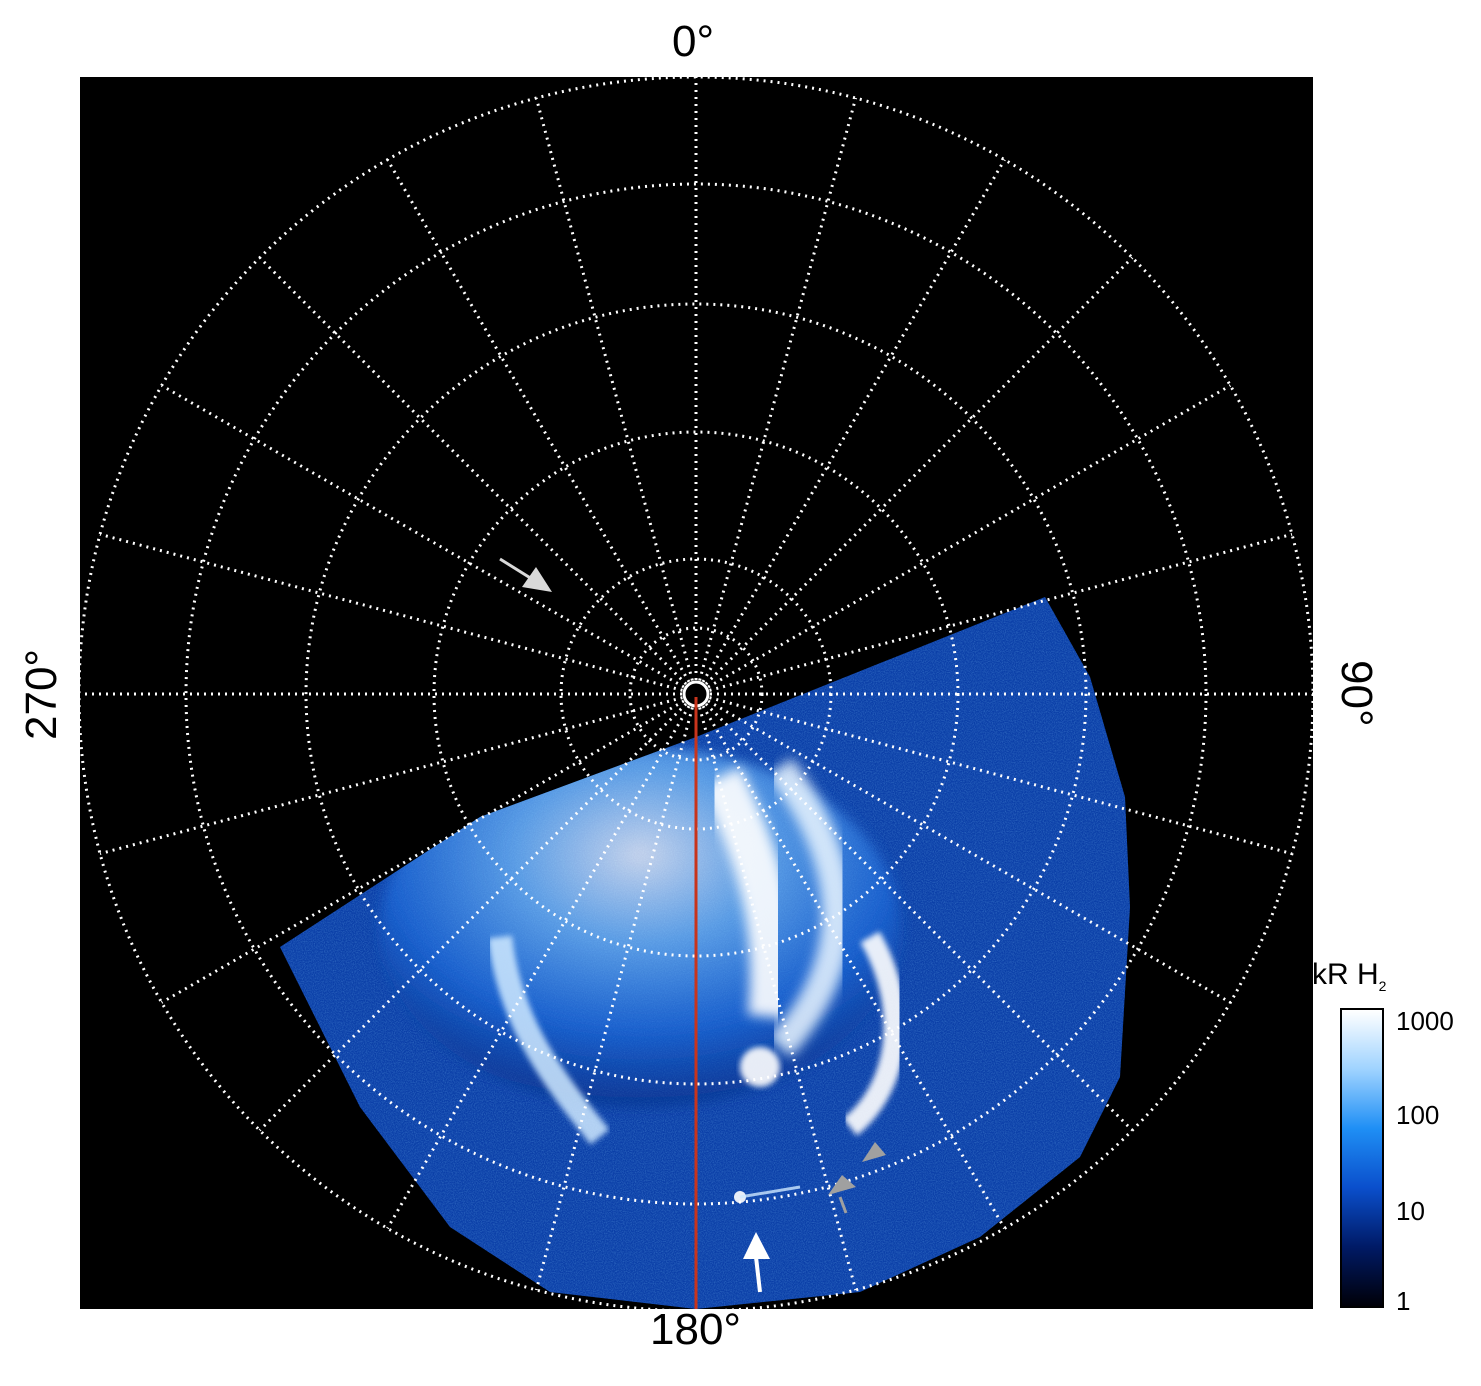  What do you see at coordinates (1356, 693) in the screenshot?
I see `longitude-label-90: 90°` at bounding box center [1356, 693].